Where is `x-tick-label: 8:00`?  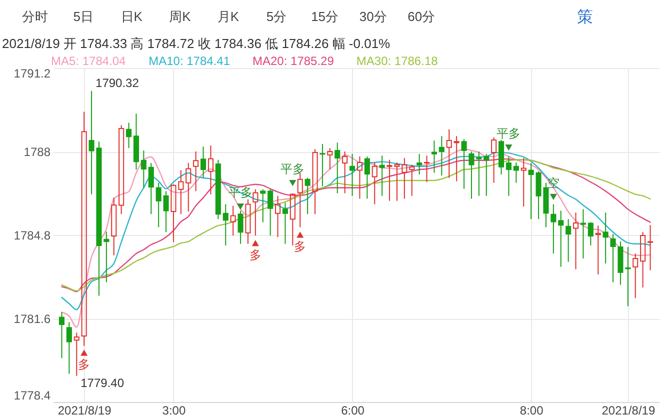 x-tick-label: 8:00 is located at coordinates (532, 411).